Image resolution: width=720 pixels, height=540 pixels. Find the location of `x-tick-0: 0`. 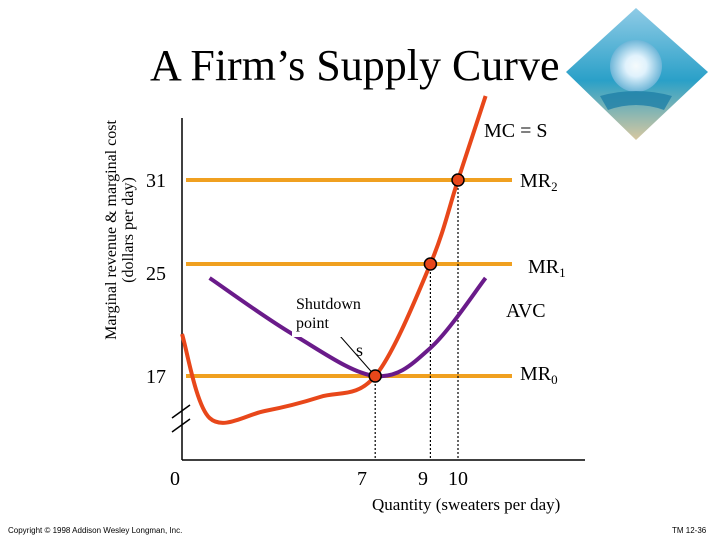

x-tick-0: 0 is located at coordinates (175, 479).